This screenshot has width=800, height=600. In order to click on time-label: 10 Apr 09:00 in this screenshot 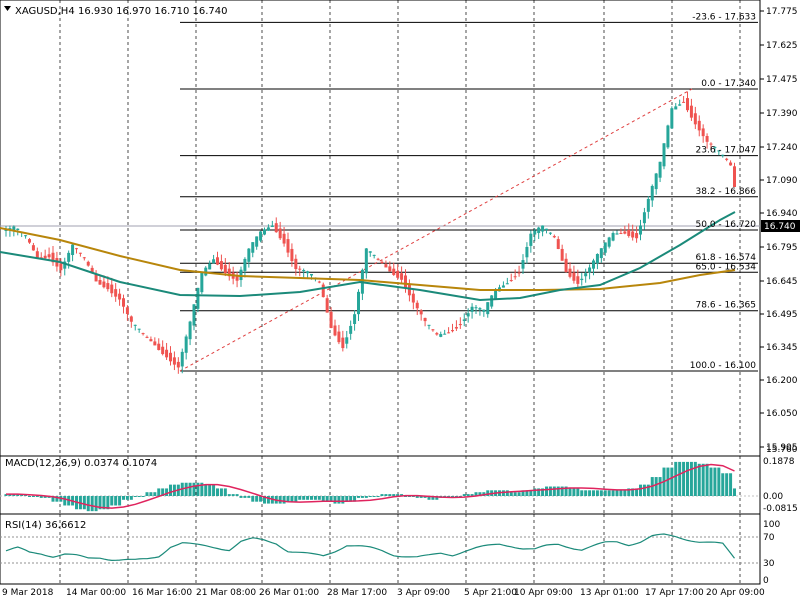, I will do `click(543, 593)`.